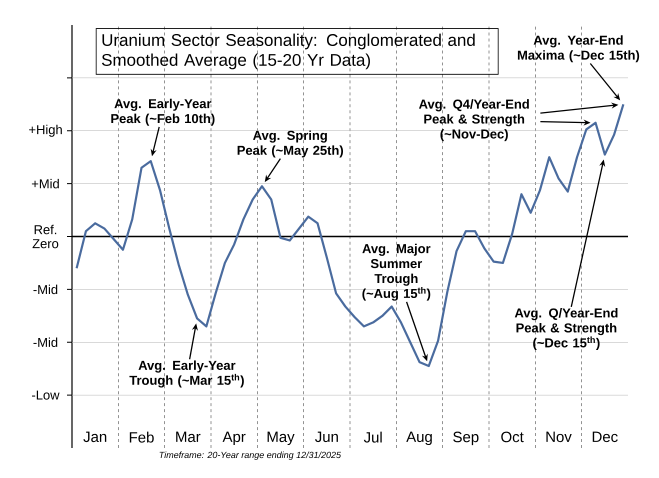 The height and width of the screenshot is (478, 659). What do you see at coordinates (234, 439) in the screenshot?
I see `x-tick-label: Apr` at bounding box center [234, 439].